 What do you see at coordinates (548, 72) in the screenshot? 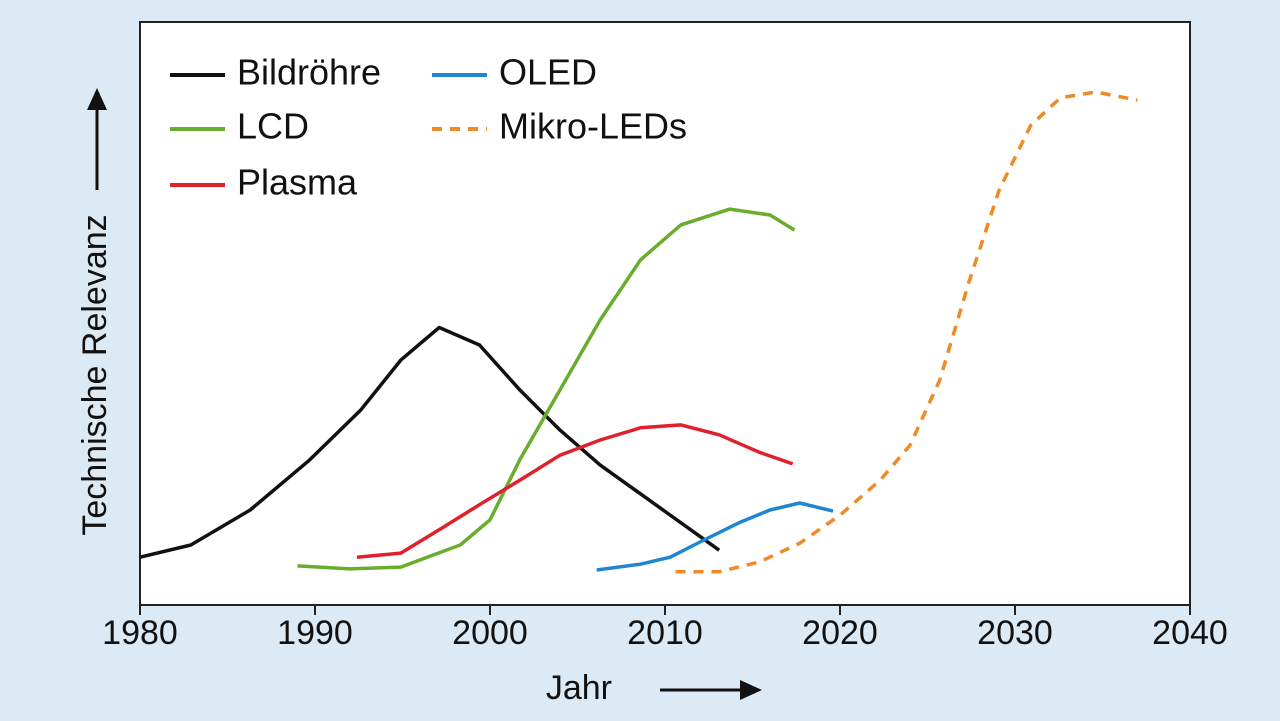
I see `legend-label: OLED` at bounding box center [548, 72].